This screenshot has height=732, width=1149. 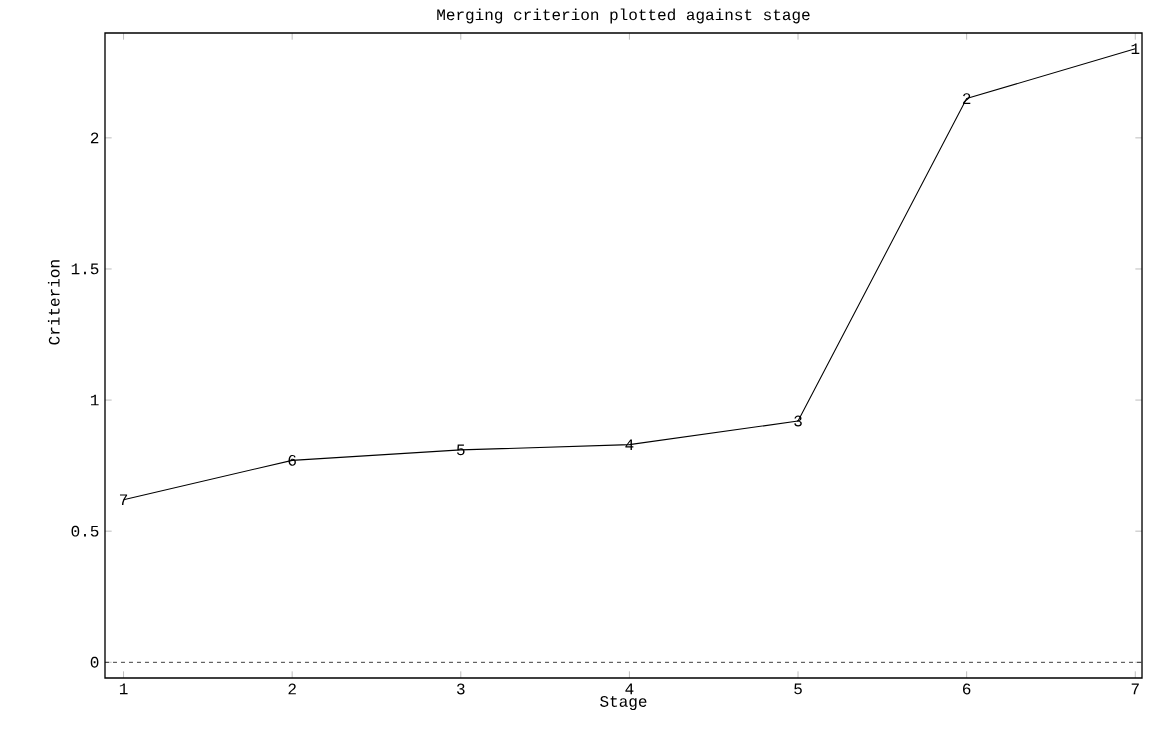 I want to click on annotation: 1, so click(x=1135, y=48).